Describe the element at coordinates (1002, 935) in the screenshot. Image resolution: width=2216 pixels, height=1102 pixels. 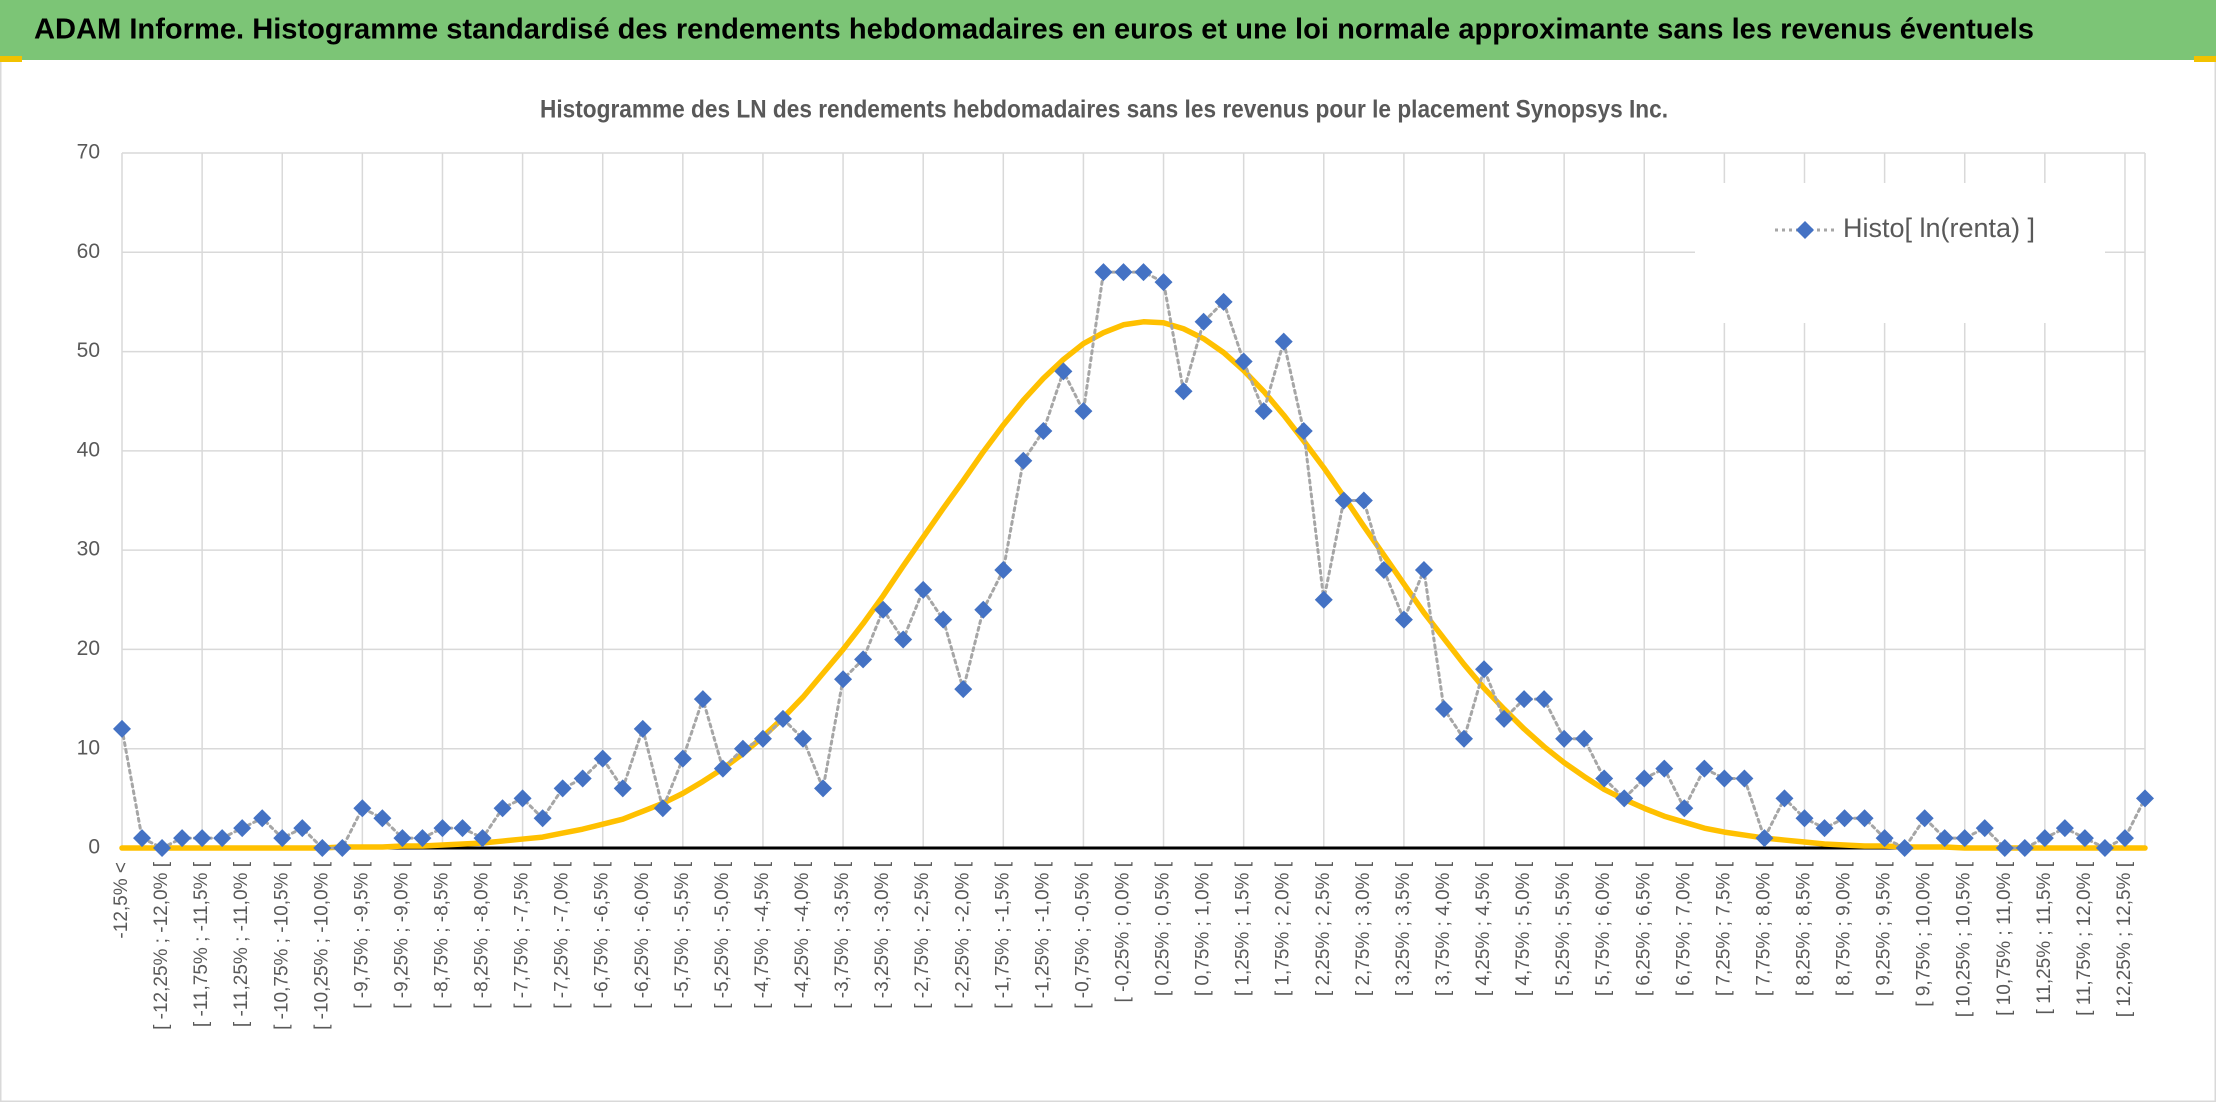
I see `x-tick-label: [ -1,75% ; -1,5% [` at that location.